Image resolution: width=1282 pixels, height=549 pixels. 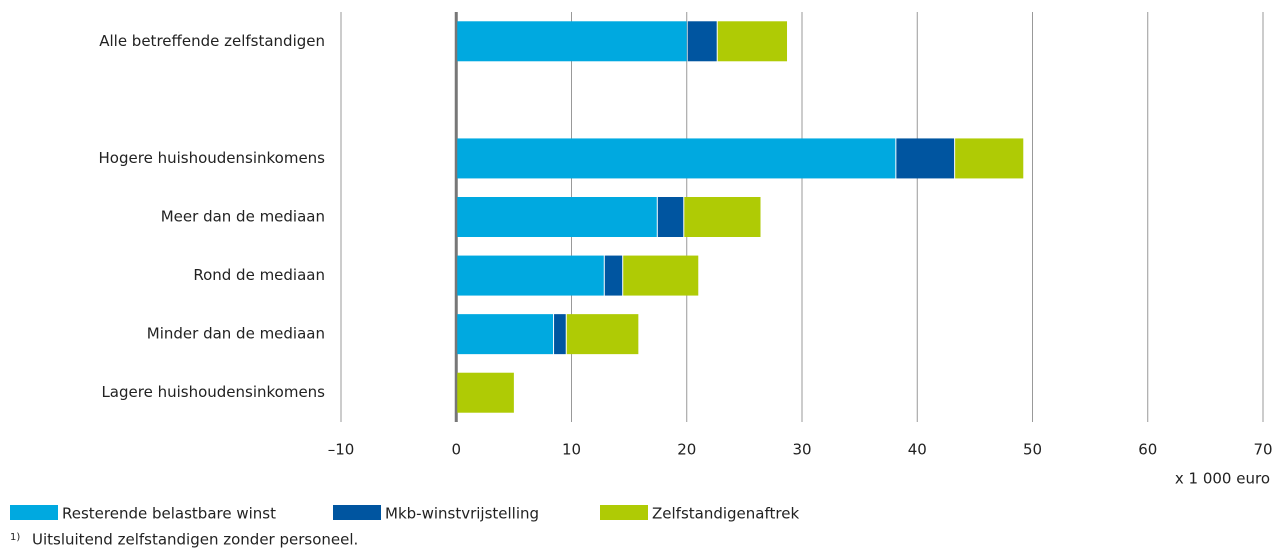 I want to click on y-tick-label: Alle betreffende zelfstandigen, so click(x=212, y=41).